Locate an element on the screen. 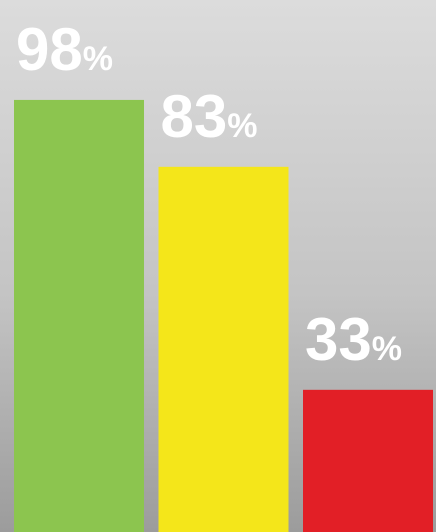 This screenshot has width=436, height=532. value-label: 83% is located at coordinates (209, 116).